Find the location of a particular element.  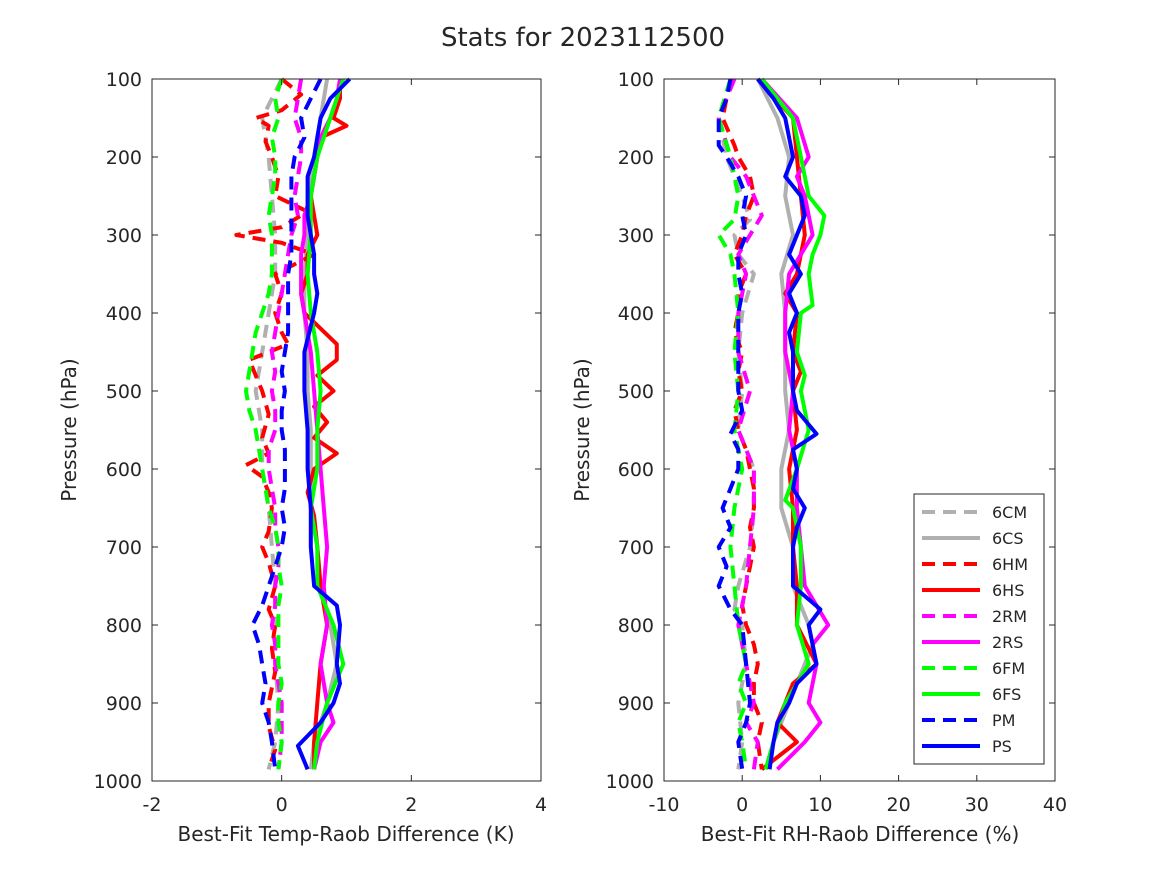

temp-x-tick-label: 4 is located at coordinates (541, 805).